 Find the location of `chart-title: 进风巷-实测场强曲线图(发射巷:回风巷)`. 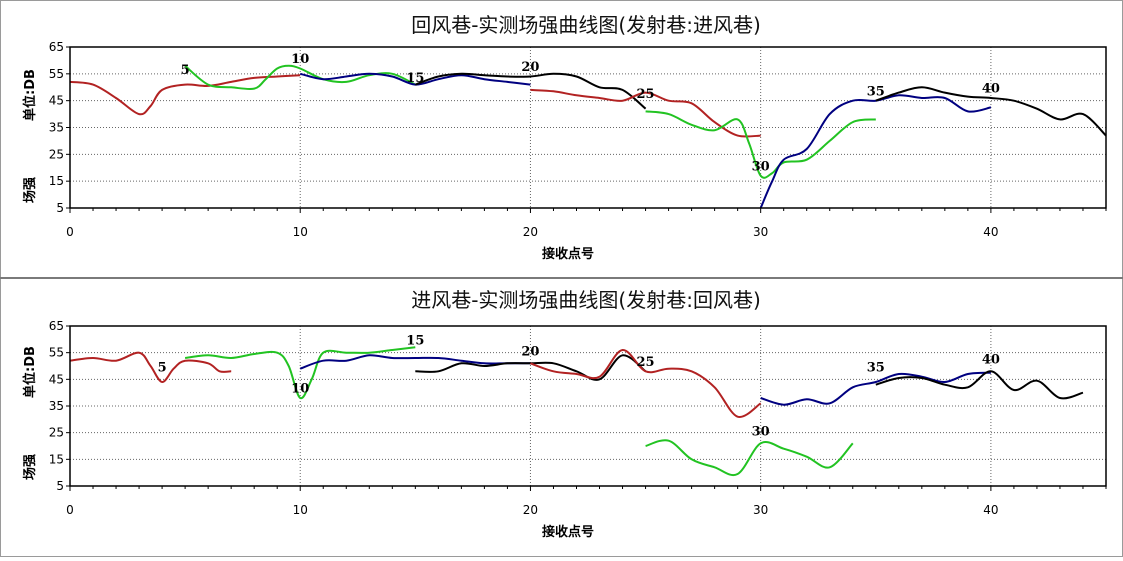

chart-title: 进风巷-实测场强曲线图(发射巷:回风巷) is located at coordinates (586, 300).